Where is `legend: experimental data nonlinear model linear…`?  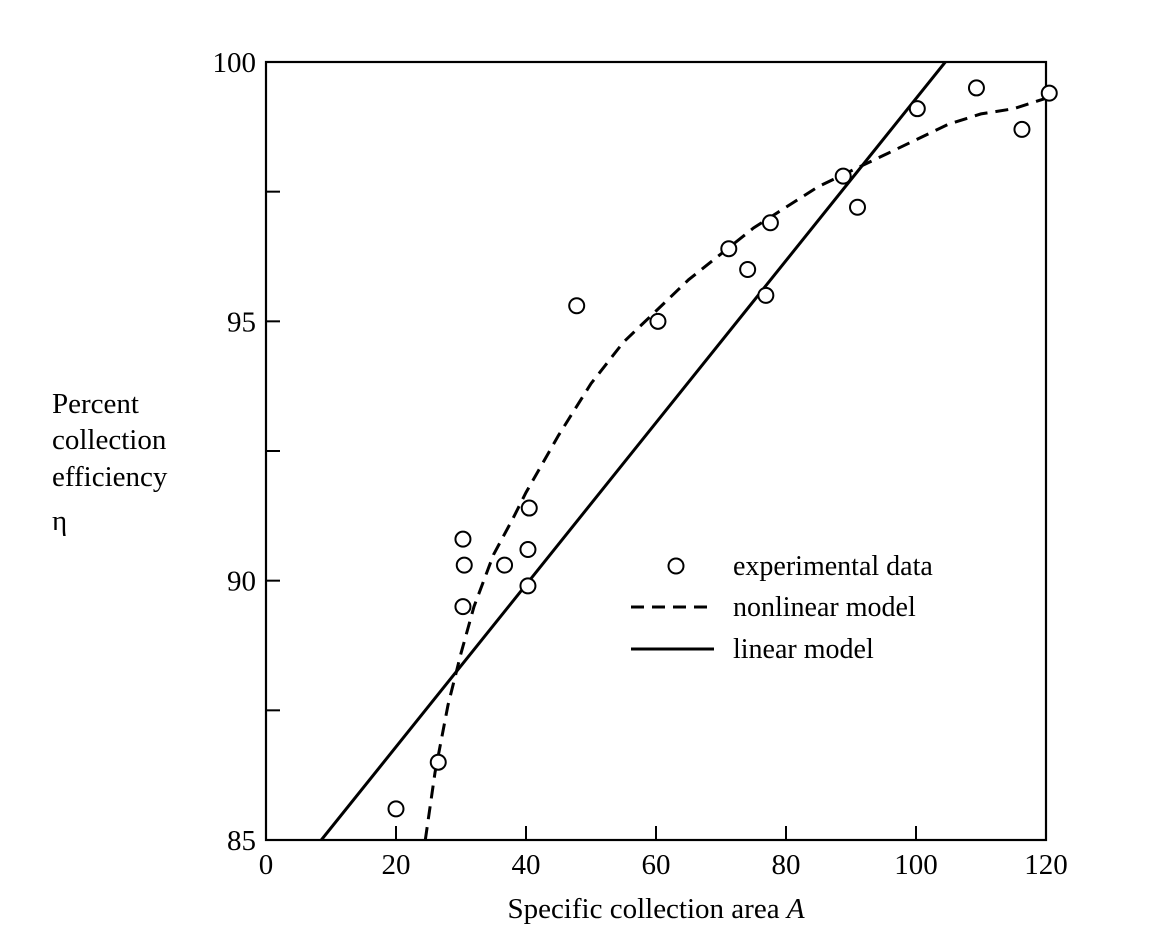 legend: experimental data nonlinear model linear… is located at coordinates (782, 608).